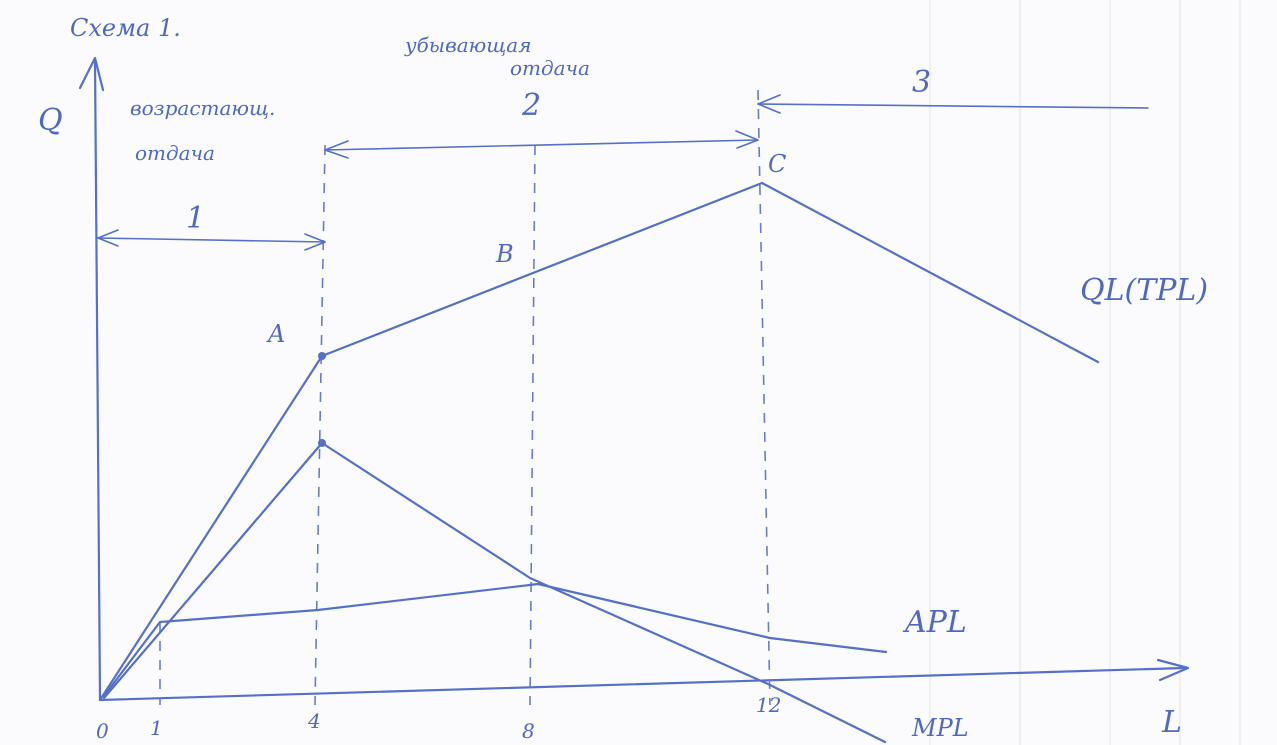  Describe the element at coordinates (550, 68) in the screenshot. I see `stage-2-label-line2: отдача` at that location.